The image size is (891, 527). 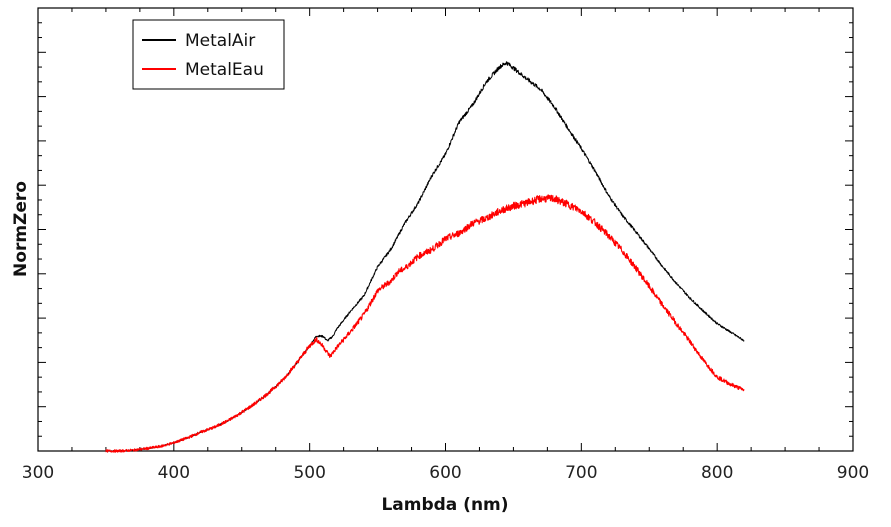 What do you see at coordinates (224, 70) in the screenshot?
I see `legend-label-metaleau: MetalEau` at bounding box center [224, 70].